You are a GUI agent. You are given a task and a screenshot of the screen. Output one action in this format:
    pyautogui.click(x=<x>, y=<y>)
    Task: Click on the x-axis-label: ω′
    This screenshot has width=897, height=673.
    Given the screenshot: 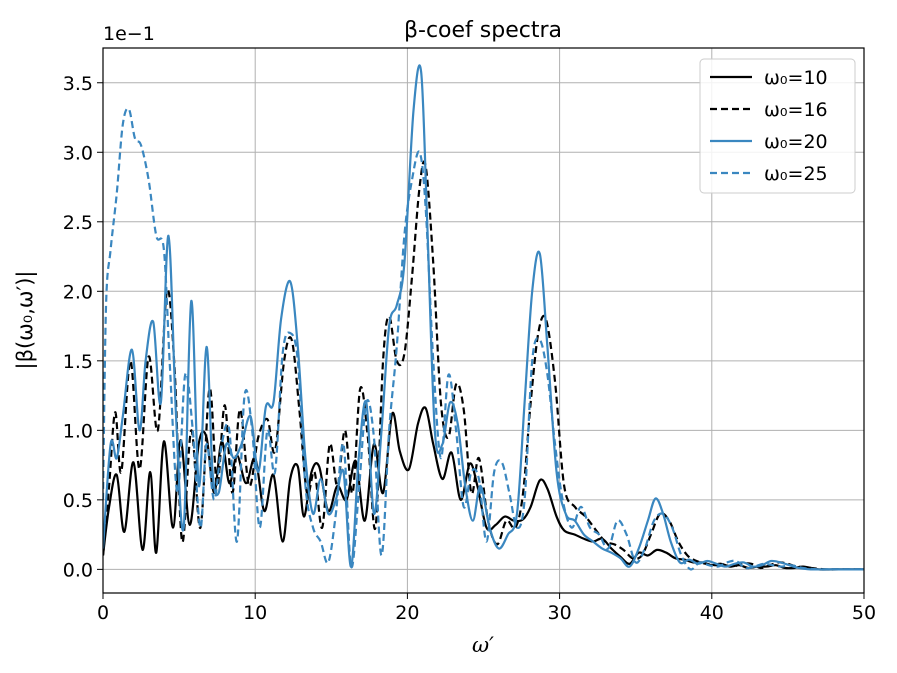 What is the action you would take?
    pyautogui.click(x=483, y=645)
    